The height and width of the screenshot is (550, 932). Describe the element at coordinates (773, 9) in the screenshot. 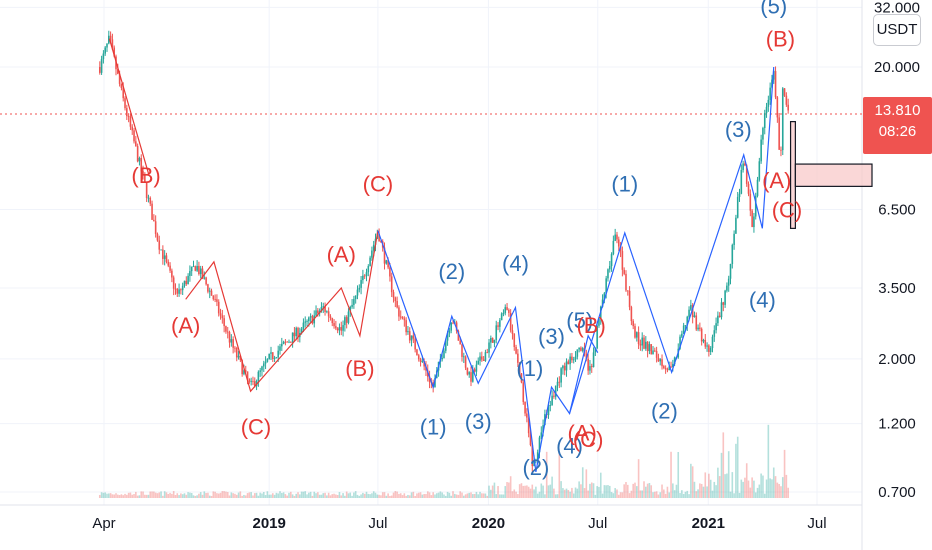

I see `wave-label: (5)` at that location.